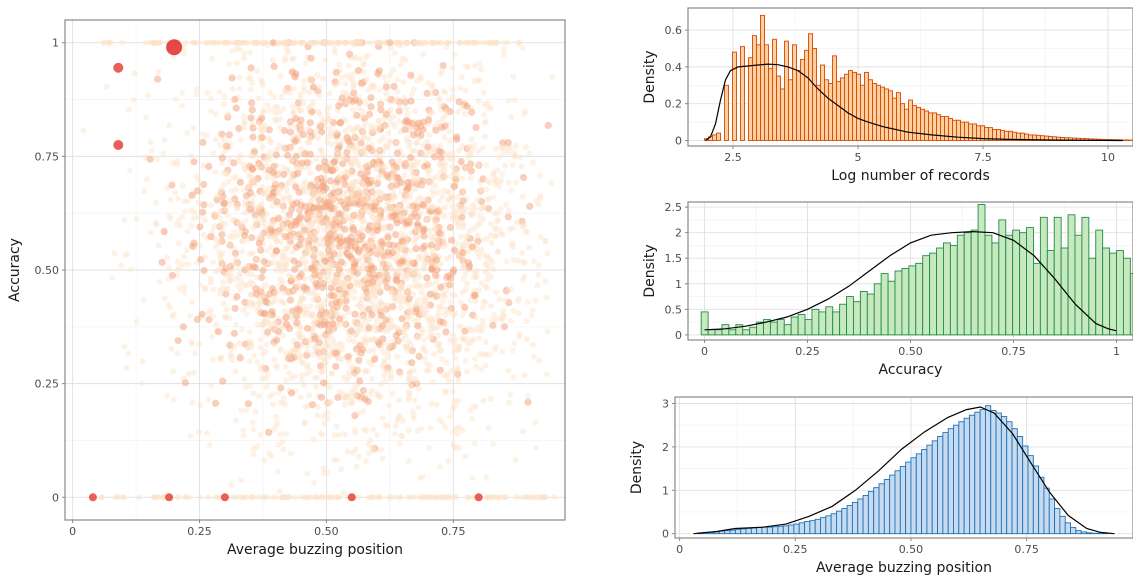 This screenshot has width=1133, height=575. What do you see at coordinates (910, 351) in the screenshot?
I see `x-tick-label: 0.50` at bounding box center [910, 351].